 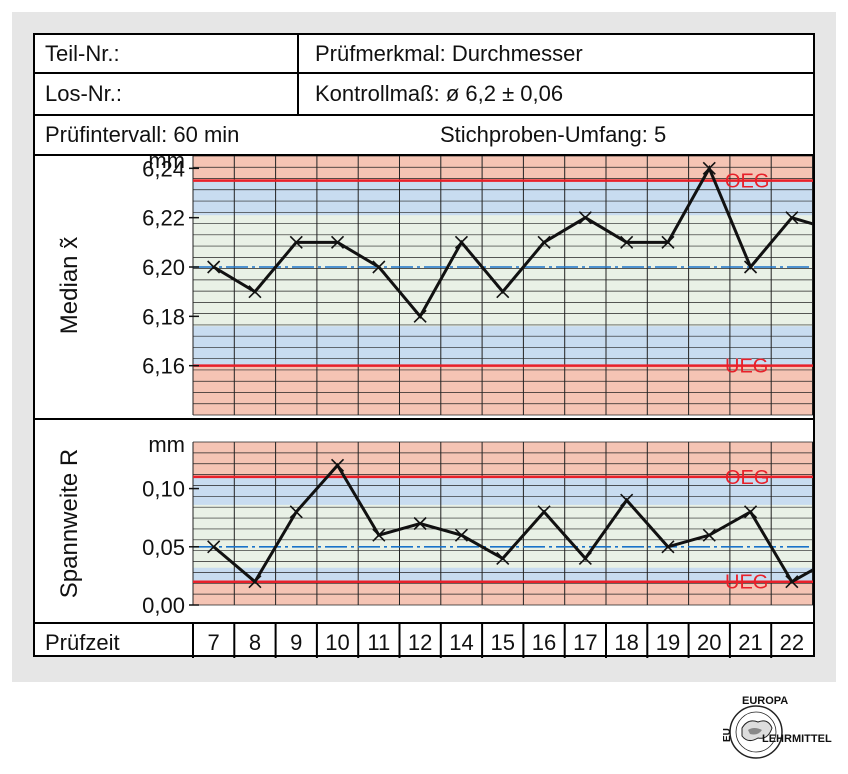 What do you see at coordinates (765, 701) in the screenshot?
I see `logo-top-text: EUROPA` at bounding box center [765, 701].